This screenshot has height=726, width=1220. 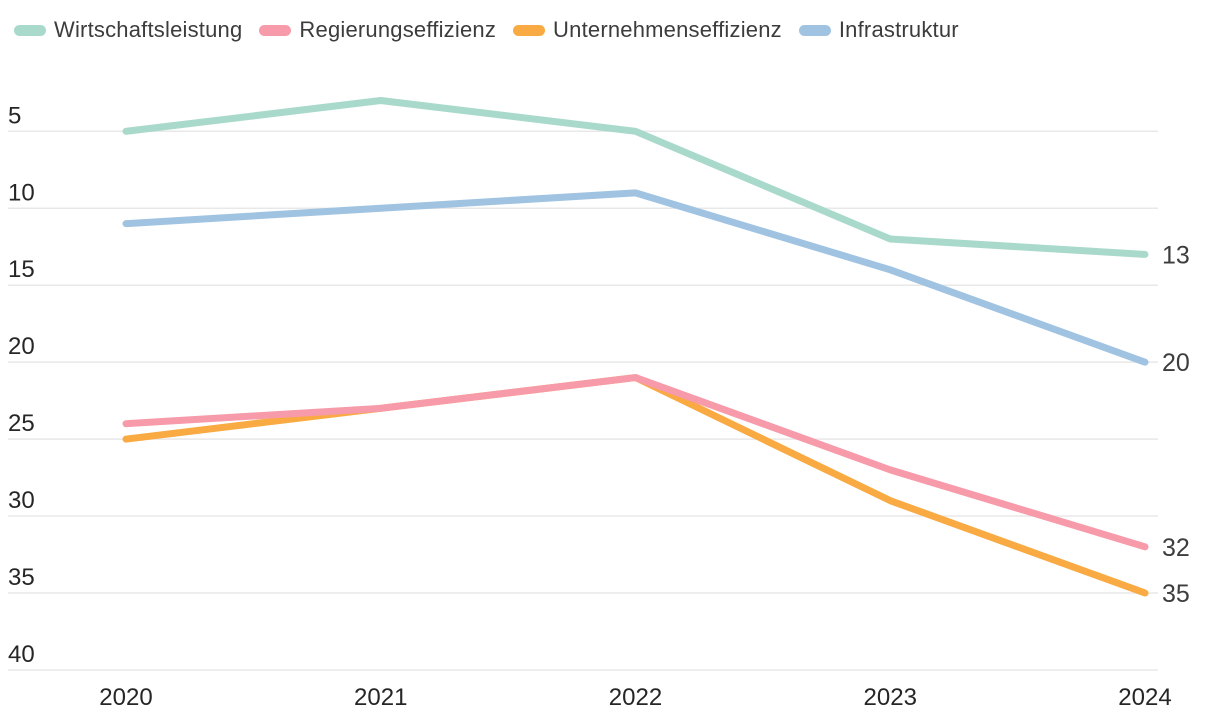 What do you see at coordinates (667, 29) in the screenshot?
I see `legend-label-unternehmenseffizienz: Unternehmenseffizienz` at bounding box center [667, 29].